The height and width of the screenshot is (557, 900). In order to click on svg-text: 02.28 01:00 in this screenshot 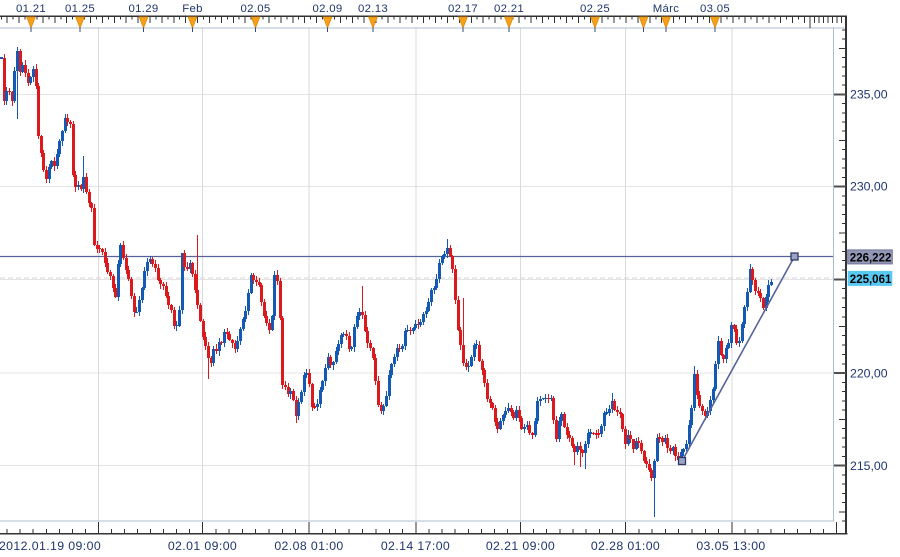, I will do `click(625, 546)`.